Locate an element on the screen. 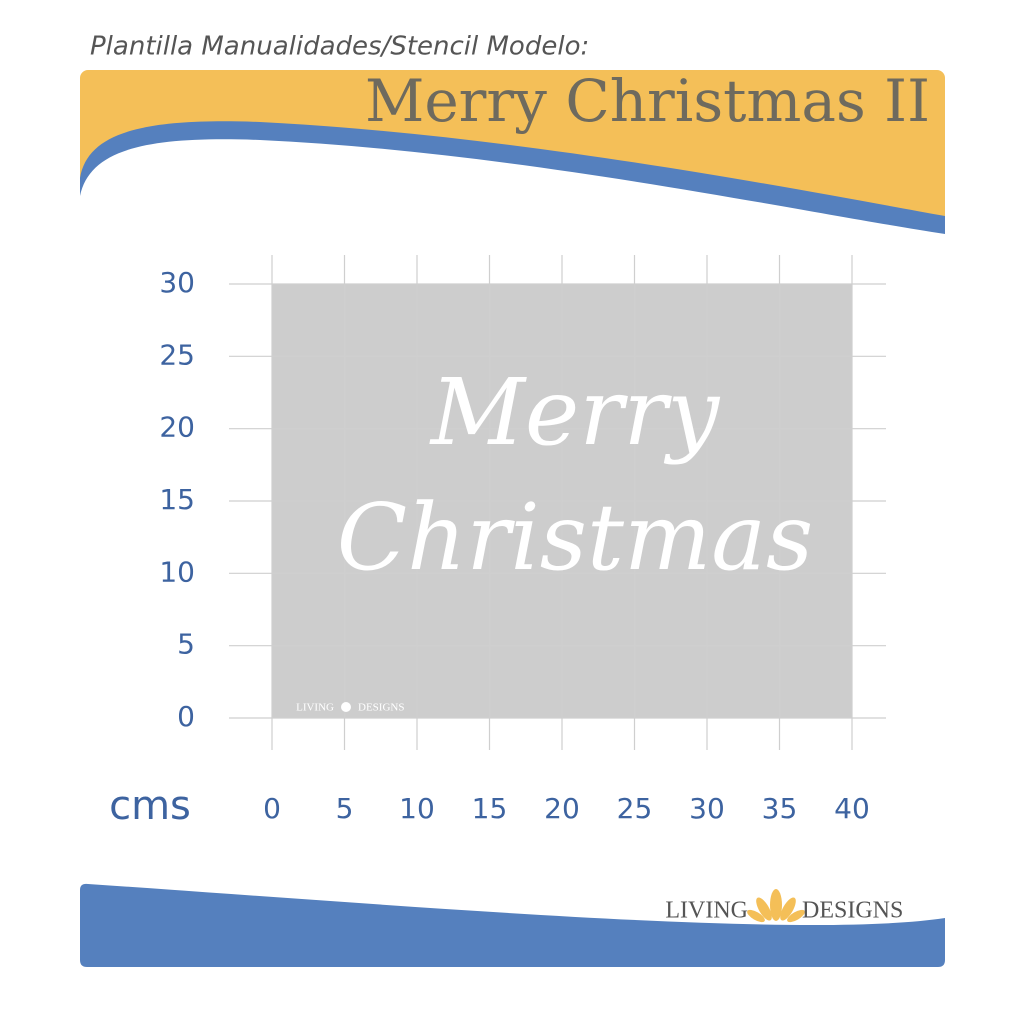  x-tick-label: 20 is located at coordinates (562, 808).